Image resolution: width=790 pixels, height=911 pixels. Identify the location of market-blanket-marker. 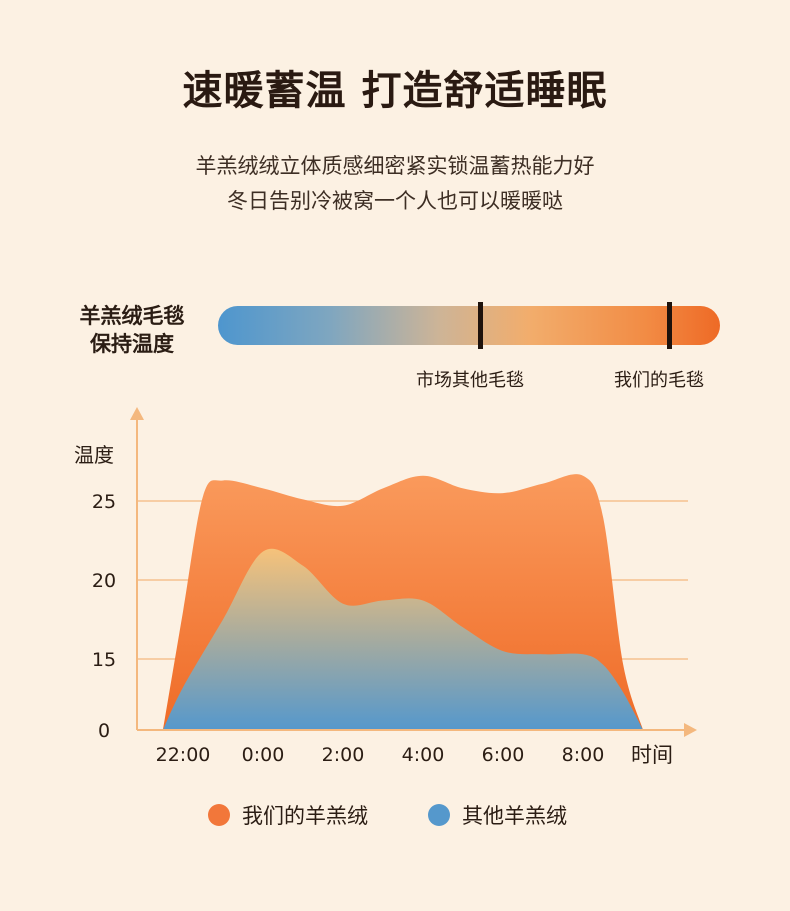
(480, 325).